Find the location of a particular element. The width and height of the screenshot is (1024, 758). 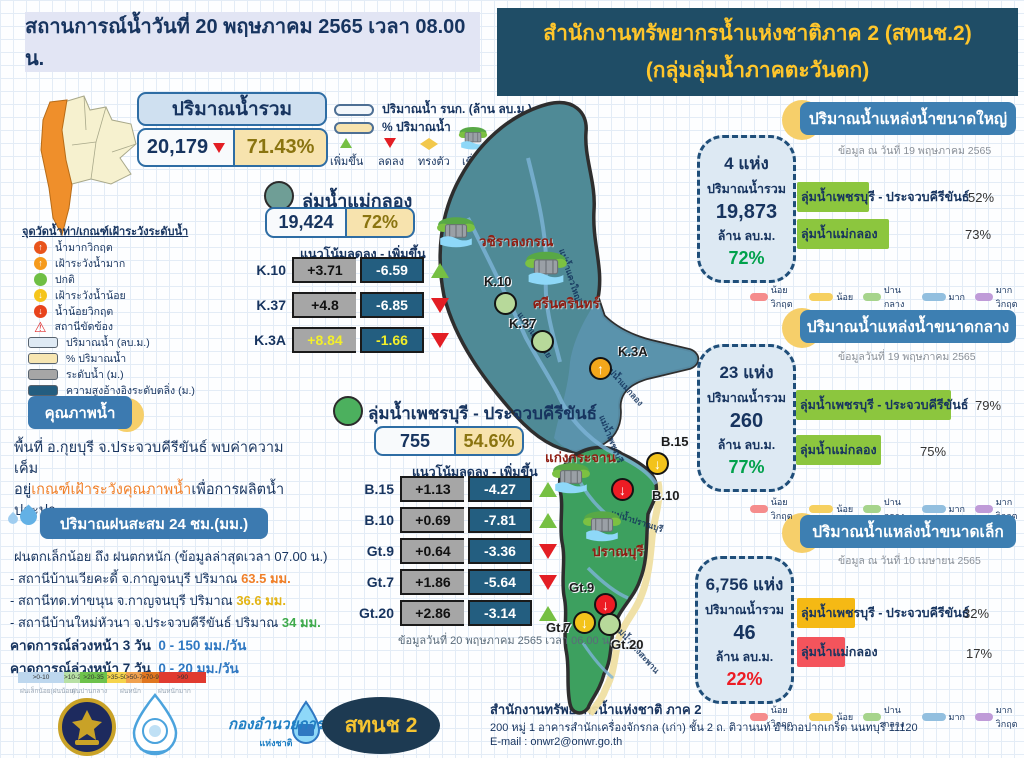

station-marker-gt7 is located at coordinates (584, 622).